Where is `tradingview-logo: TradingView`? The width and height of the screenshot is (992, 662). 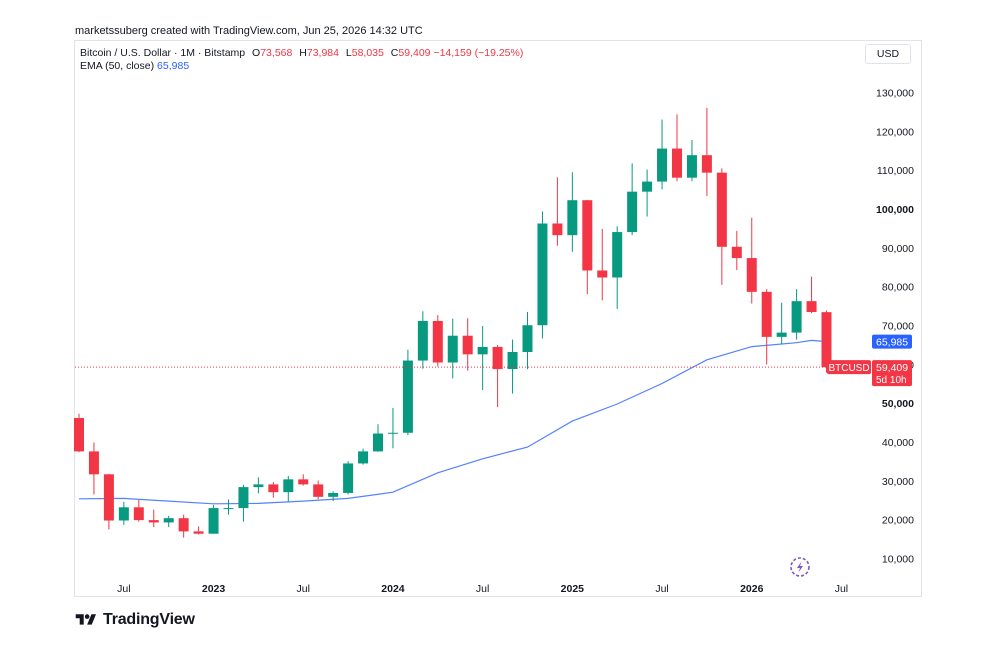
tradingview-logo: TradingView is located at coordinates (134, 620).